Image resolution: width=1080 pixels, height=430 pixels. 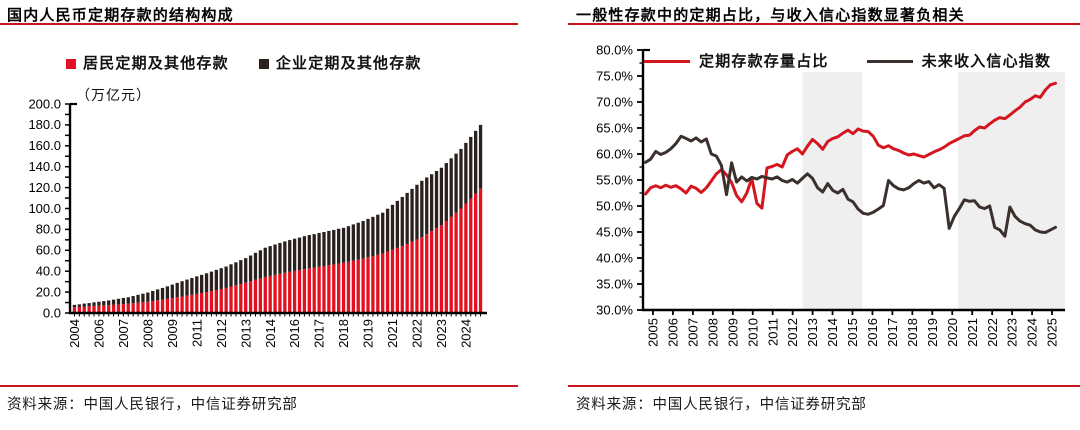 What do you see at coordinates (614, 154) in the screenshot?
I see `svg-text: 60.0%` at bounding box center [614, 154].